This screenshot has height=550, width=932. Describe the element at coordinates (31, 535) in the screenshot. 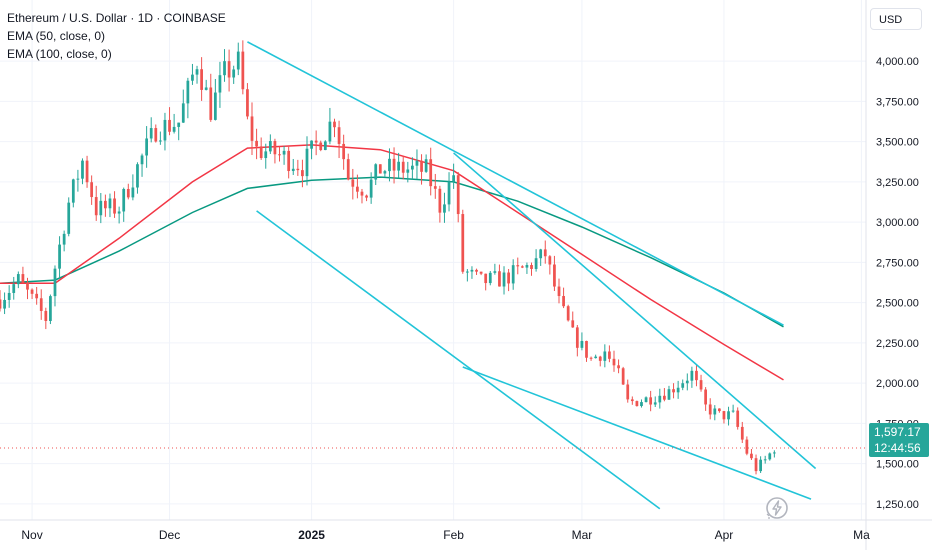

I see `time-tick-label: Nov` at that location.